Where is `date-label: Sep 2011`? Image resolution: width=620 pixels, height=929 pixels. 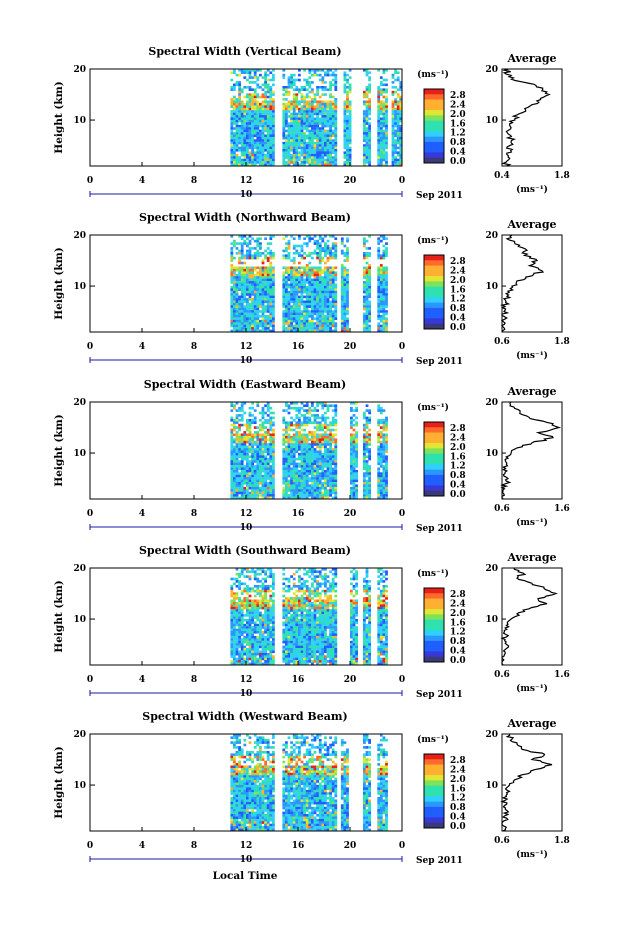 date-label: Sep 2011 is located at coordinates (439, 529).